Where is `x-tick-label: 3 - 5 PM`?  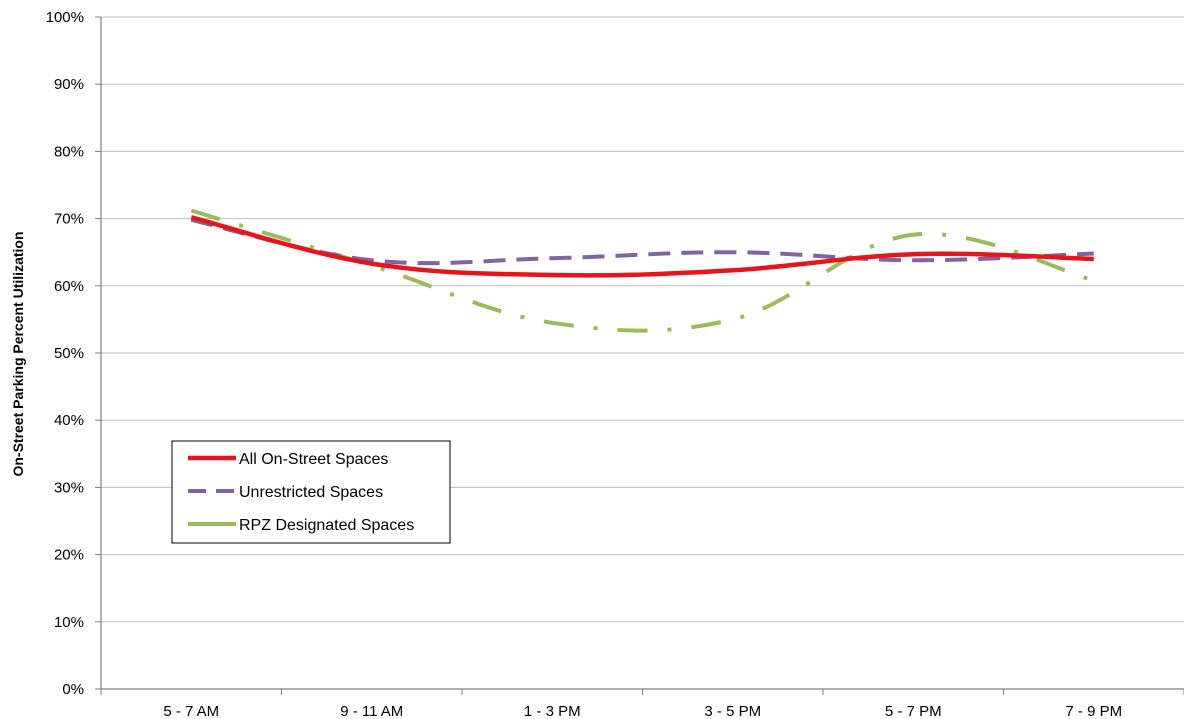 x-tick-label: 3 - 5 PM is located at coordinates (732, 711).